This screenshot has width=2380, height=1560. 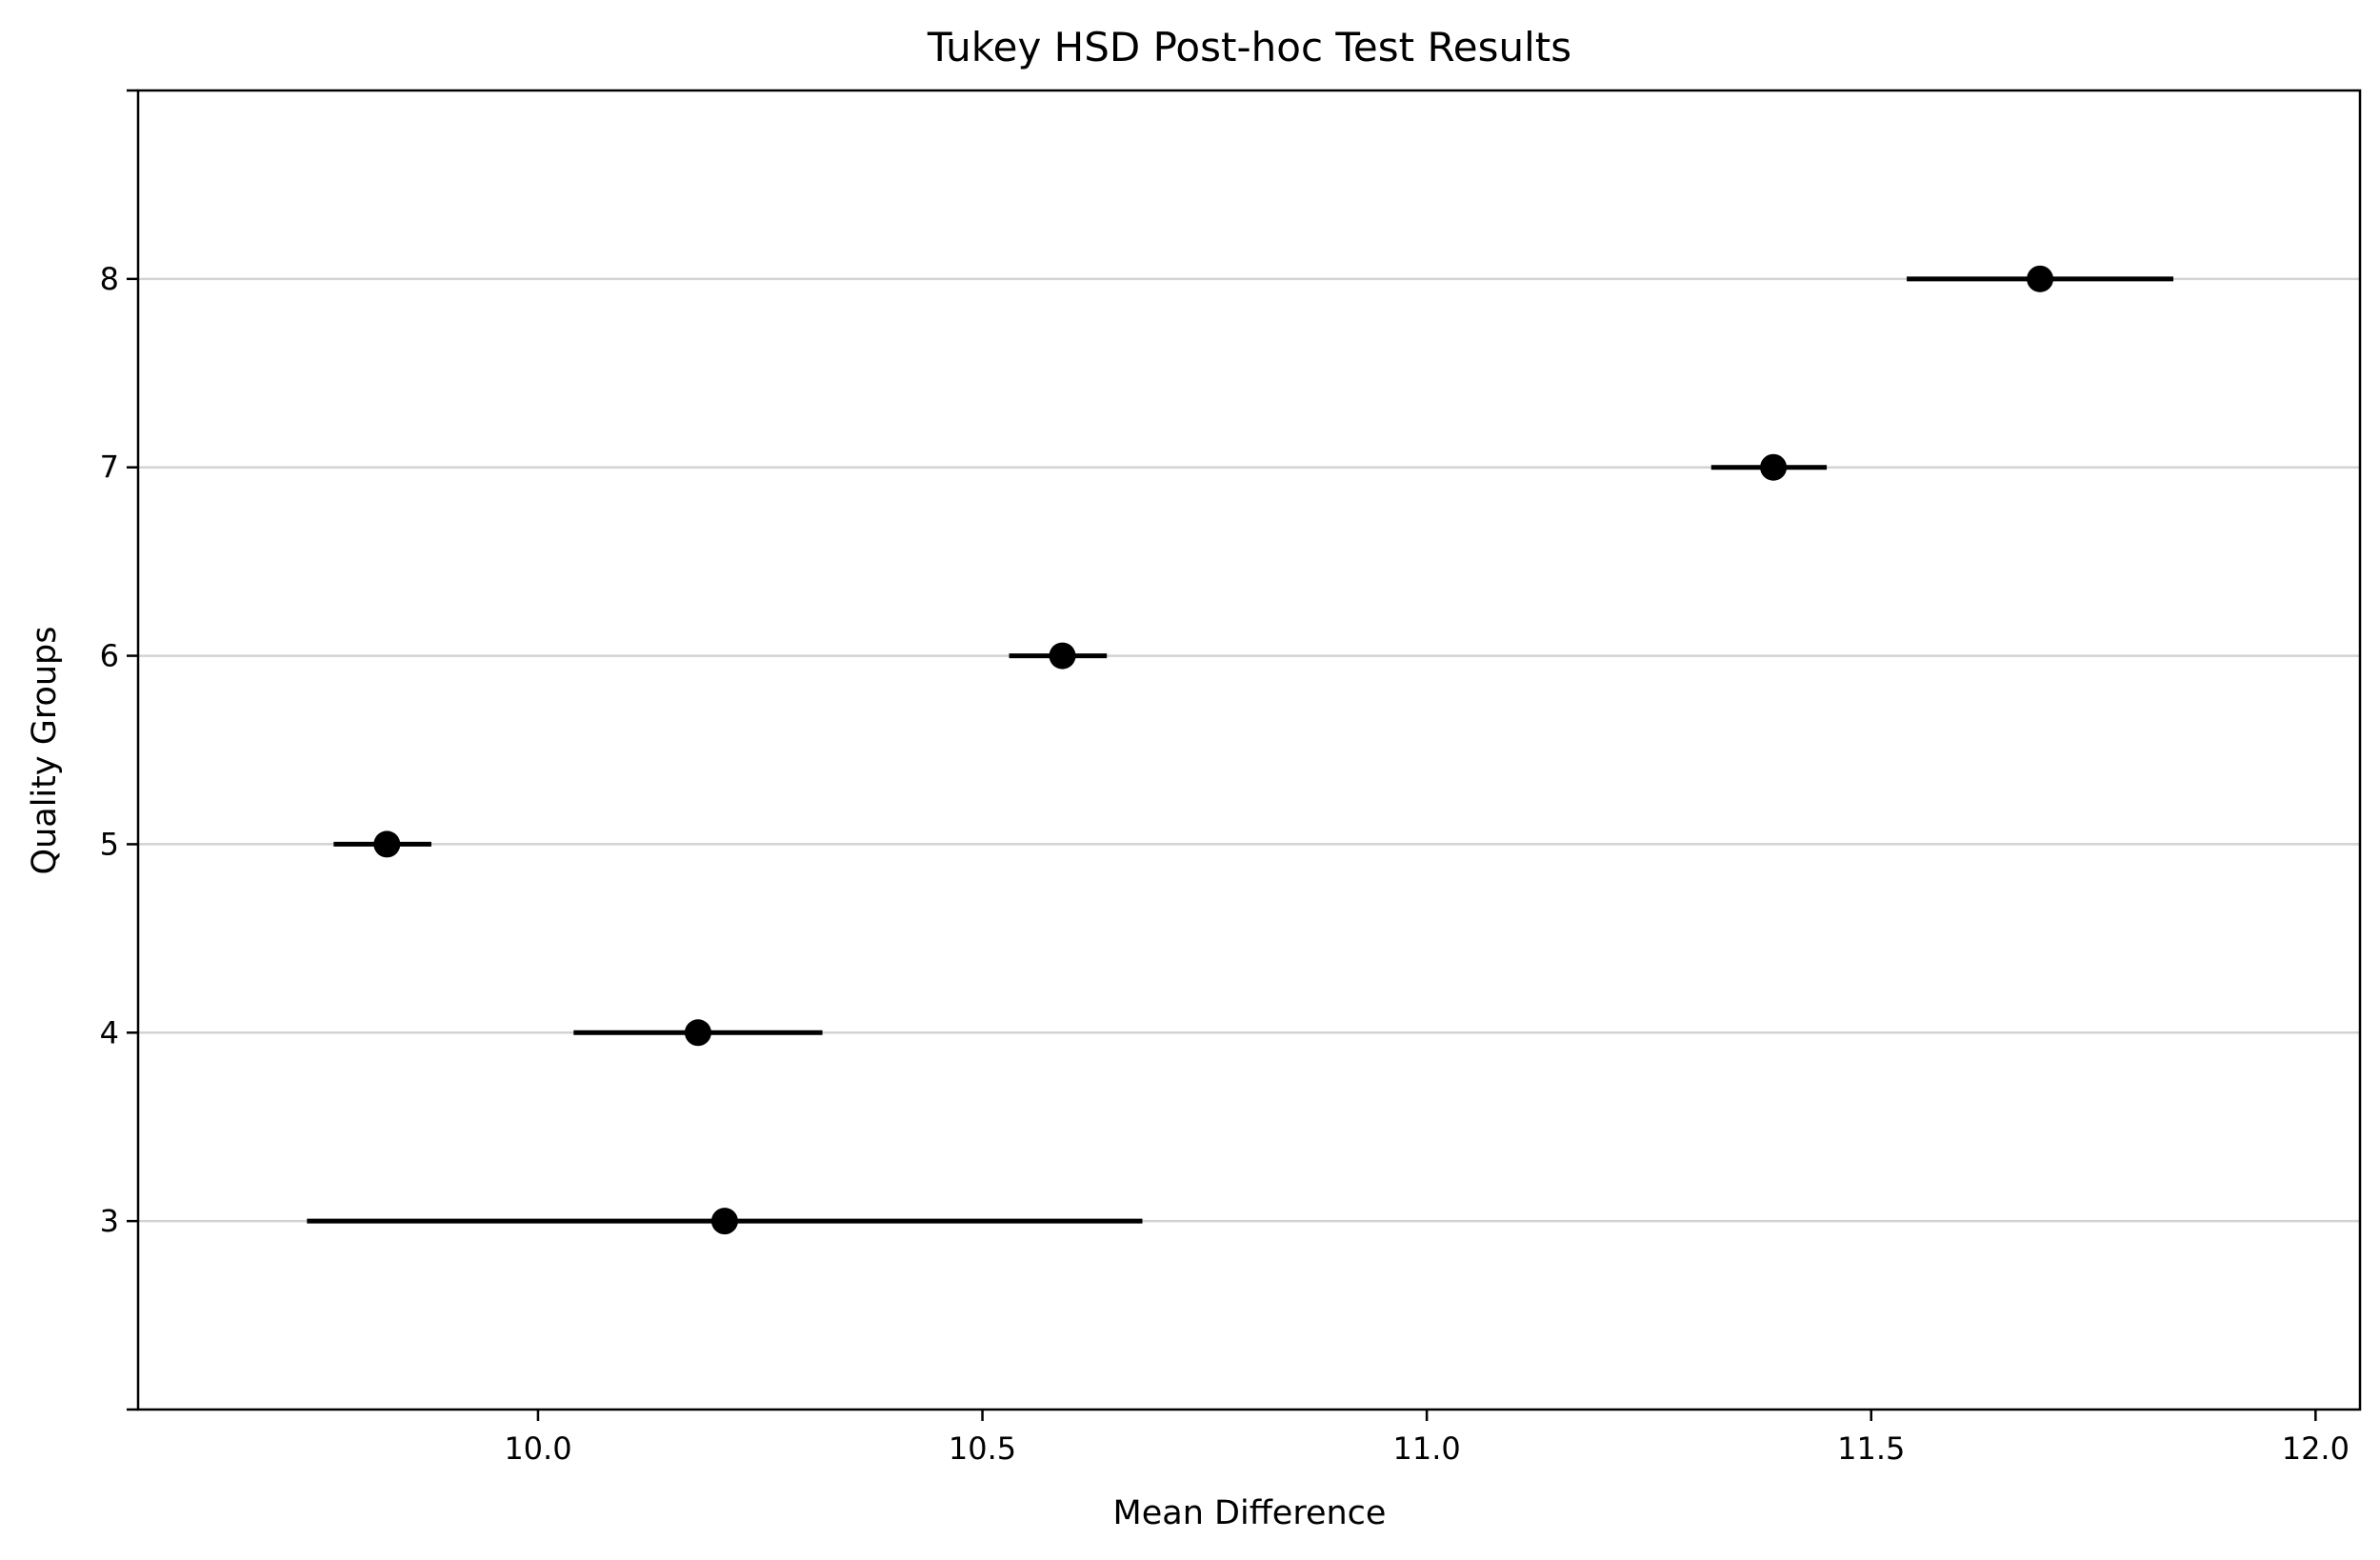 I want to click on y-tick-label: 6, so click(x=109, y=656).